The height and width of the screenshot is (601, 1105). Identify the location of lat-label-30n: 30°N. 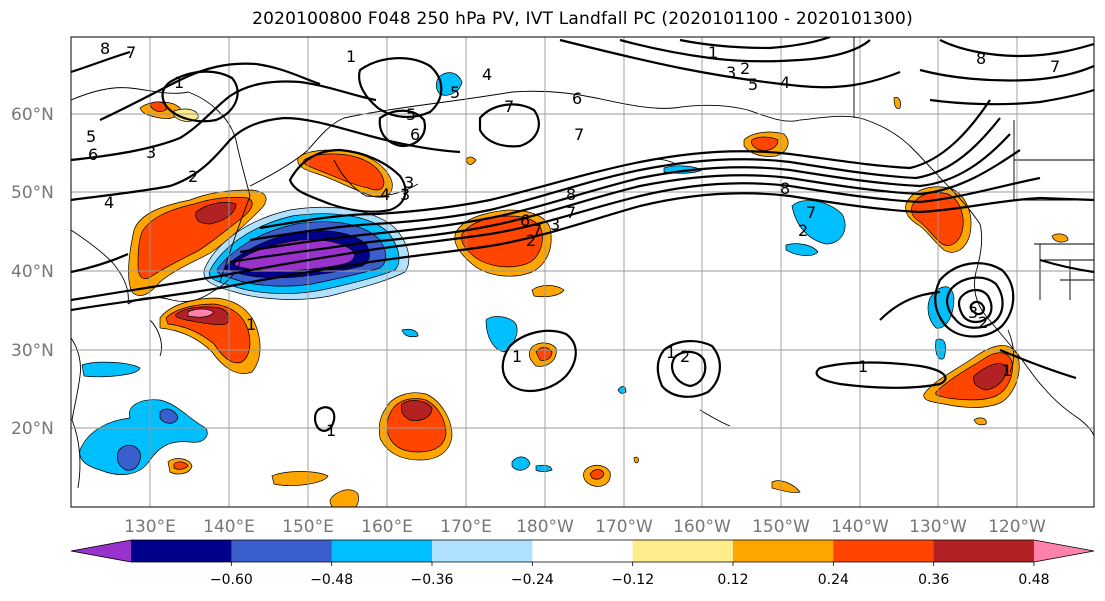
(32, 351).